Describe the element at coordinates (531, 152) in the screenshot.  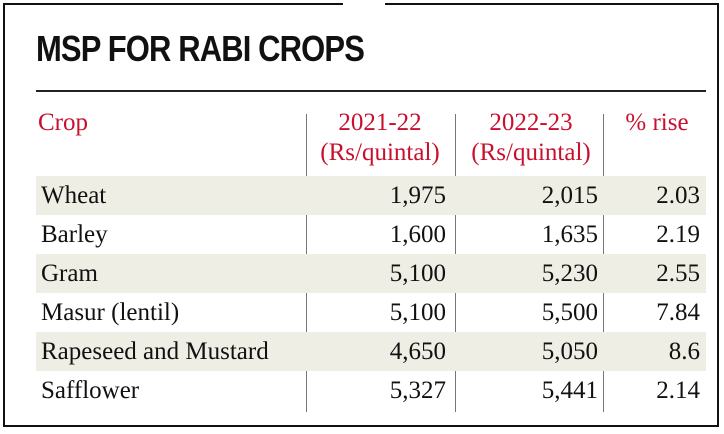
I see `header-2022-23-unit: (Rs/quintal)` at that location.